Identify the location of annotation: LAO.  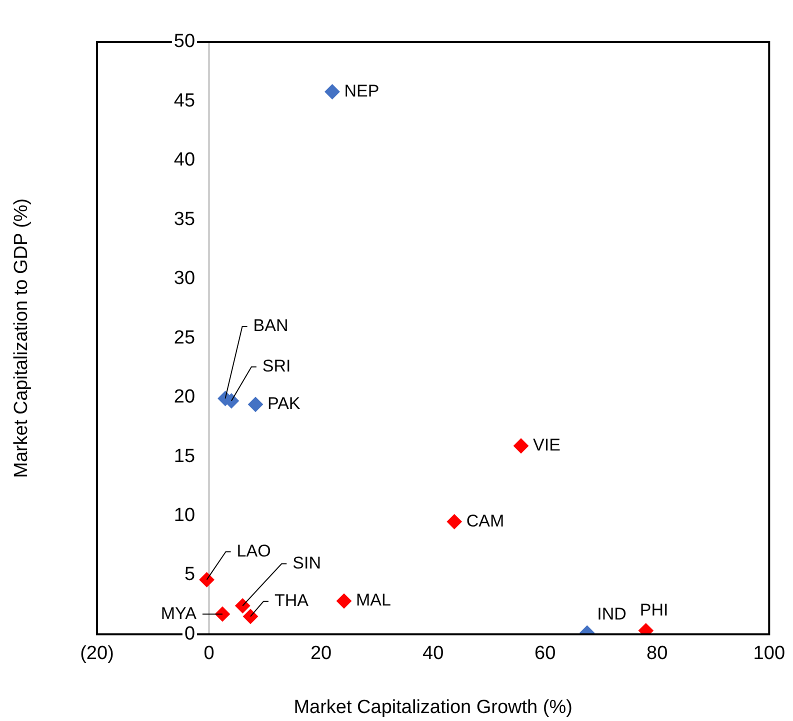
(253, 550).